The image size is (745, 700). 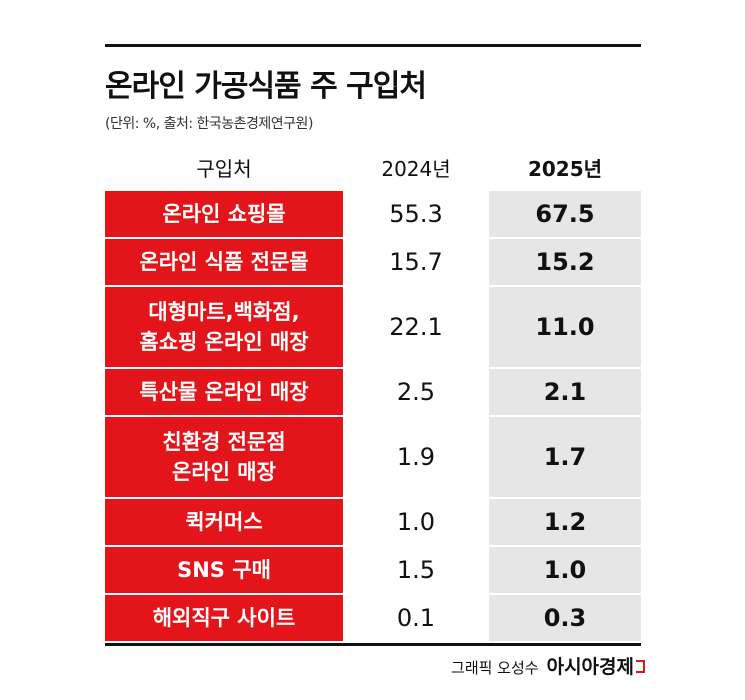 What do you see at coordinates (373, 392) in the screenshot?
I see `table-row: 특산물 온라인 매장 2.5 2.1` at bounding box center [373, 392].